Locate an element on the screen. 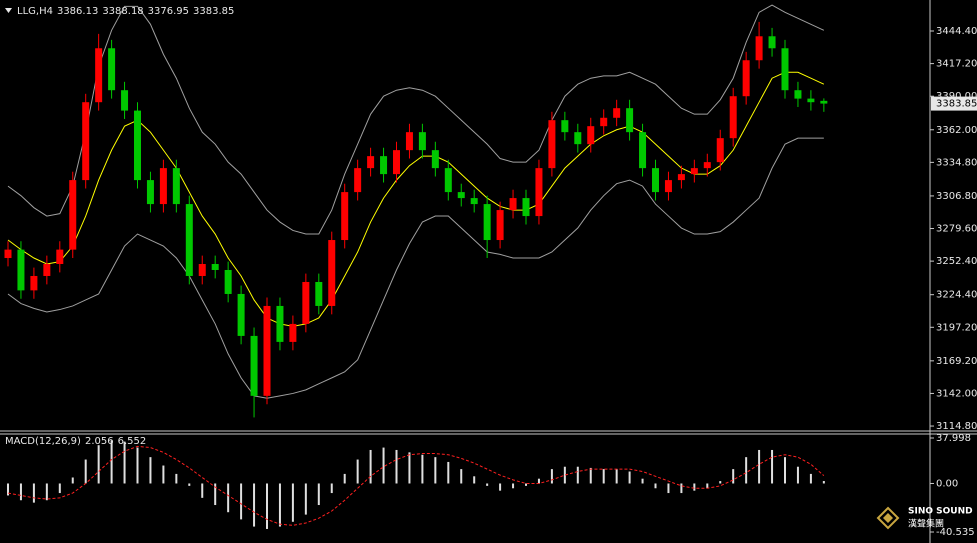 The height and width of the screenshot is (543, 977). symbol-title: LLG,H4 is located at coordinates (35, 11).